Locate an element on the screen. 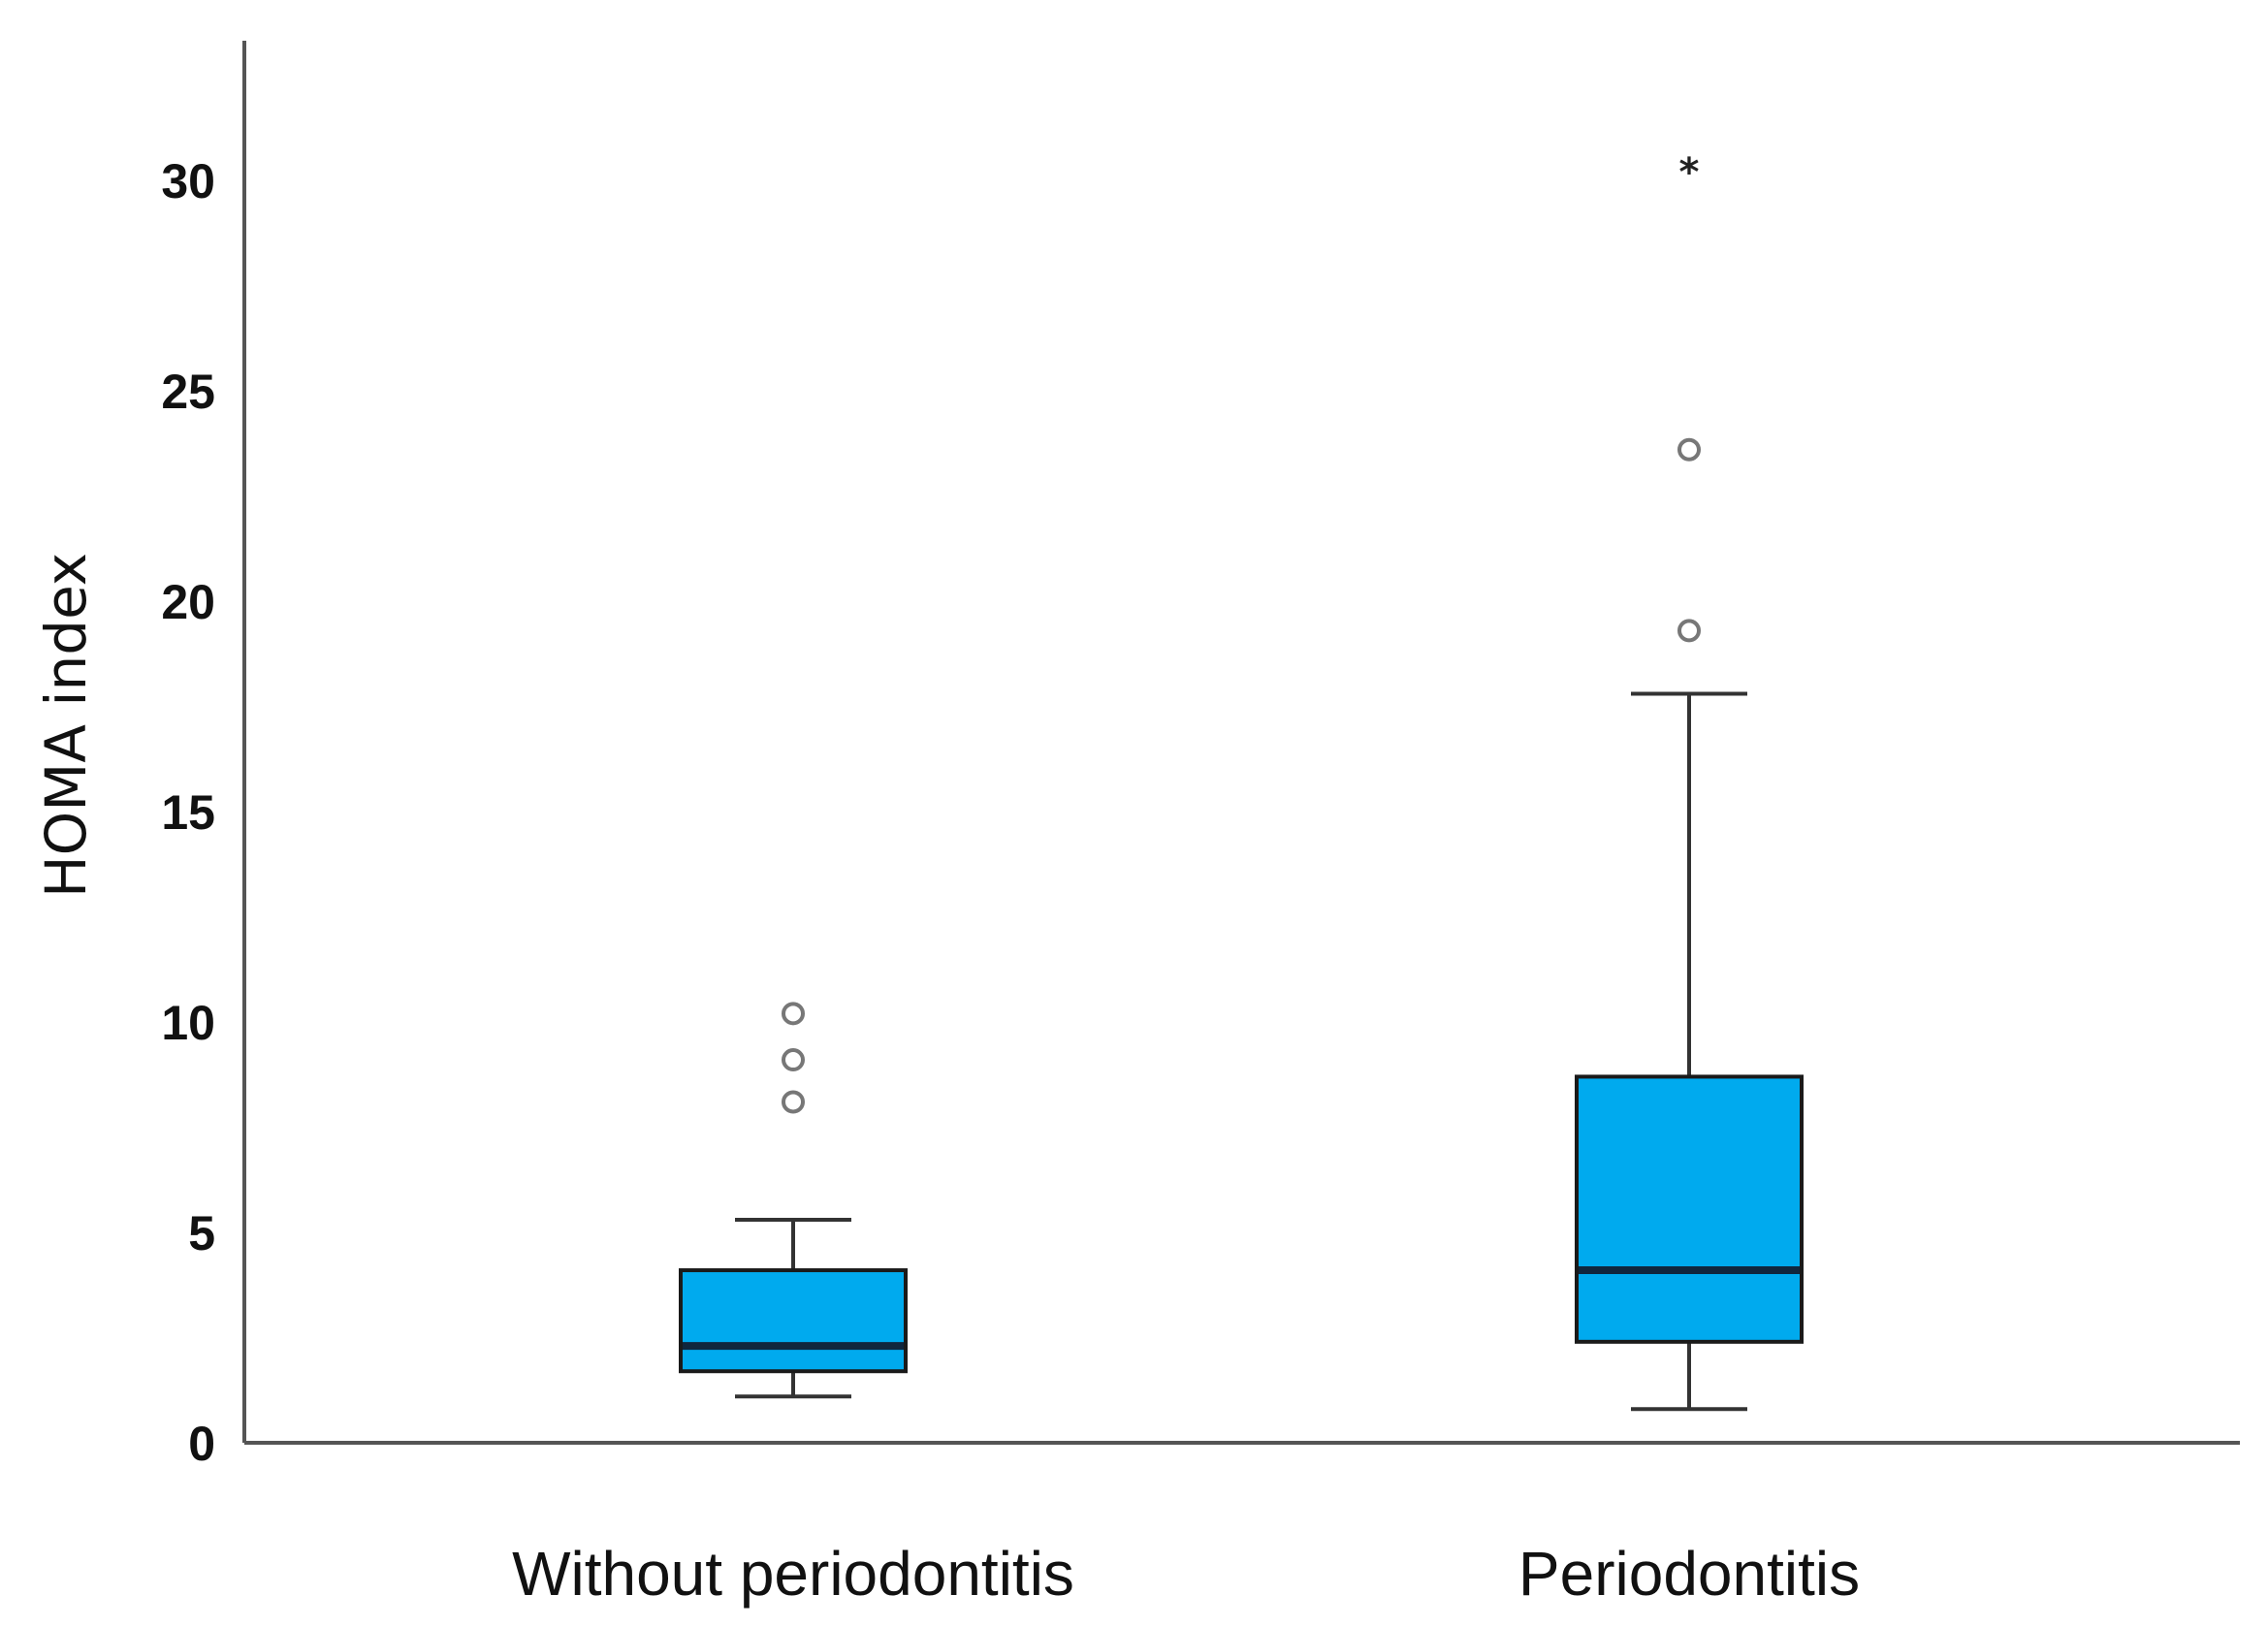 This screenshot has height=1627, width=2268. y-tick-label: 15 is located at coordinates (188, 812).